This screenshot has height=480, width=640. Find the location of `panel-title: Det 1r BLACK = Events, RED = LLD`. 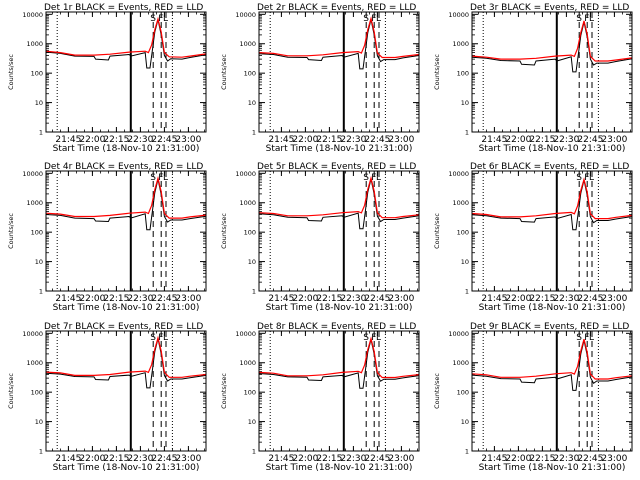

panel-title: Det 1r BLACK = Events, RED = LLD is located at coordinates (123, 8).